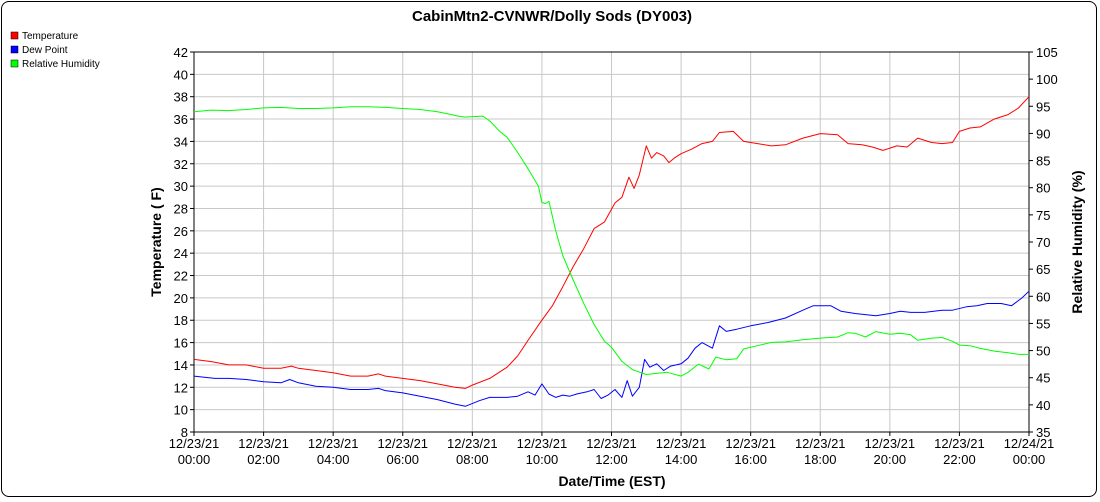 This screenshot has height=502, width=1100. I want to click on y-left-tick-label: 38, so click(181, 97).